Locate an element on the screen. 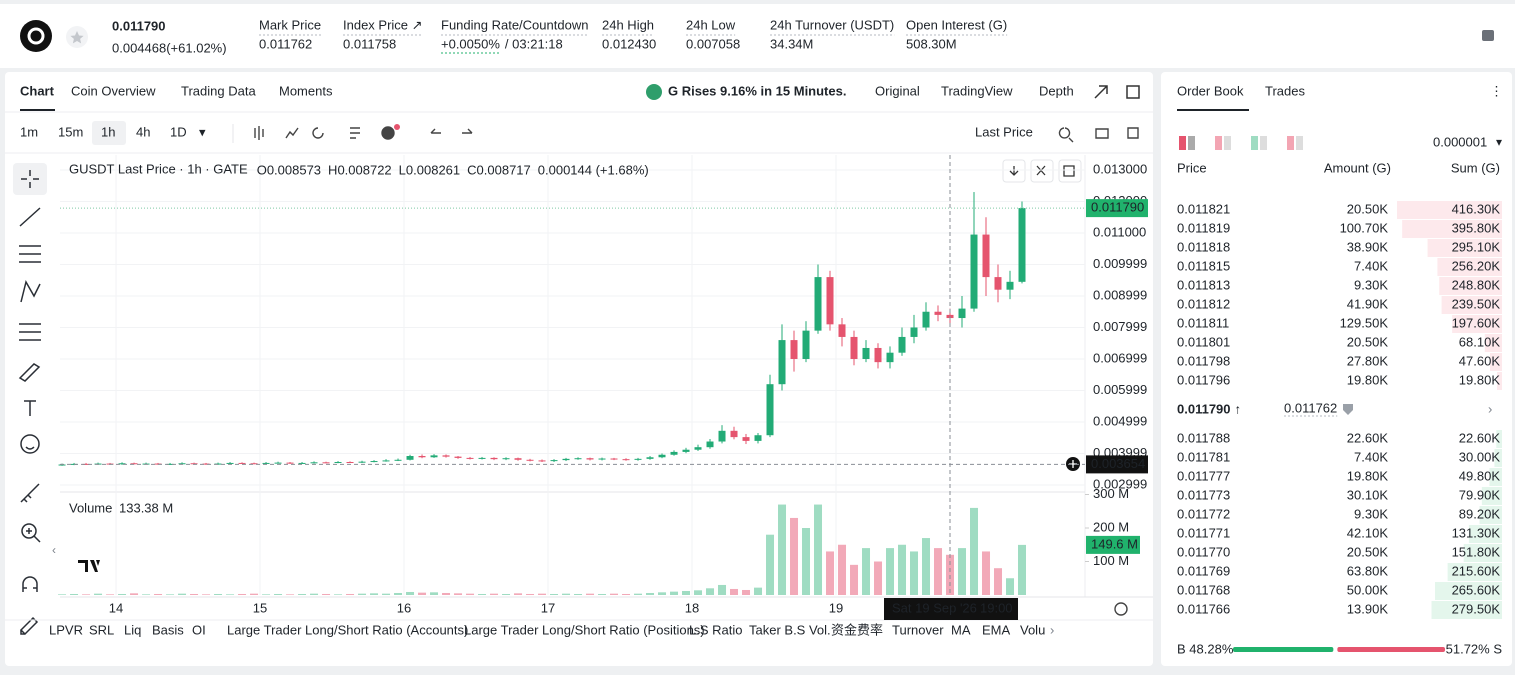  indicator: Large Trader Long/Short Ratio (Accounts) is located at coordinates (347, 629).